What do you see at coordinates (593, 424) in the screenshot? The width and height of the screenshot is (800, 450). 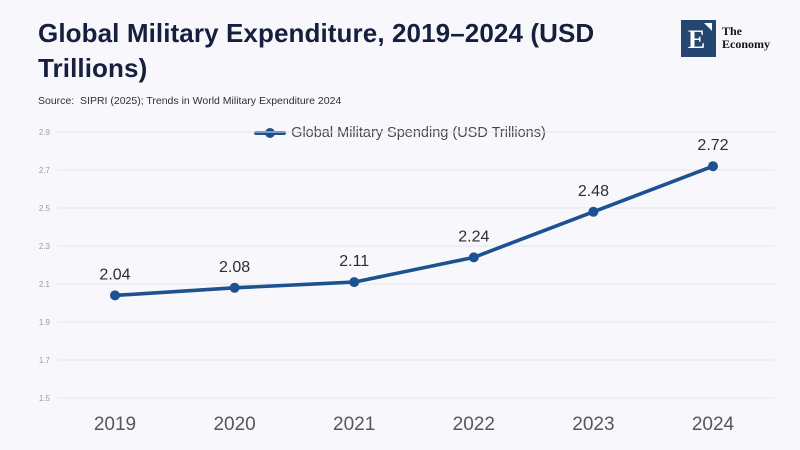 I see `x-axis-label: 2023` at bounding box center [593, 424].